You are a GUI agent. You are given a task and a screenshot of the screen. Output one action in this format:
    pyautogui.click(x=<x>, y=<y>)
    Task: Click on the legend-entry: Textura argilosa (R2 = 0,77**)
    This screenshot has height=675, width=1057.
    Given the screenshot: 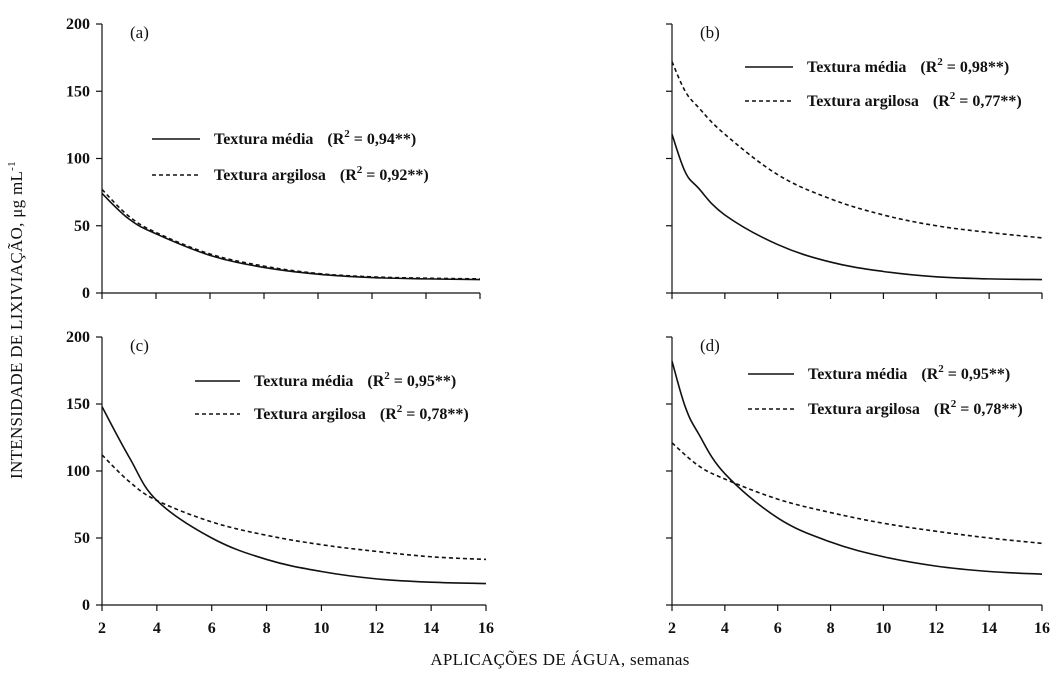 What is the action you would take?
    pyautogui.click(x=914, y=100)
    